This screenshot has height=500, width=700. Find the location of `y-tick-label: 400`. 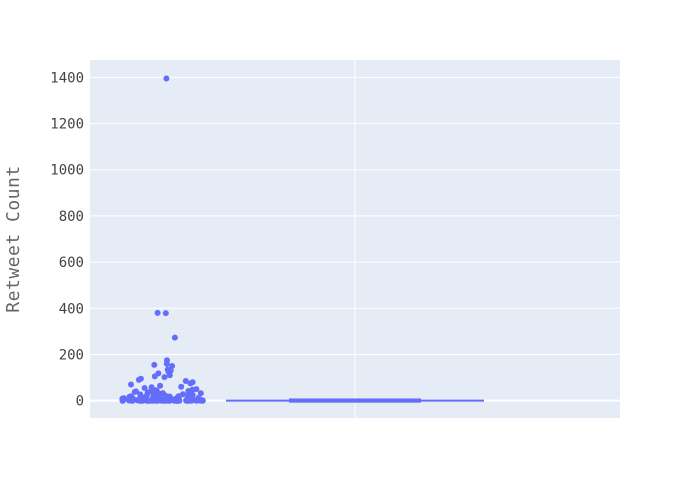

y-tick-label: 400 is located at coordinates (71, 309).